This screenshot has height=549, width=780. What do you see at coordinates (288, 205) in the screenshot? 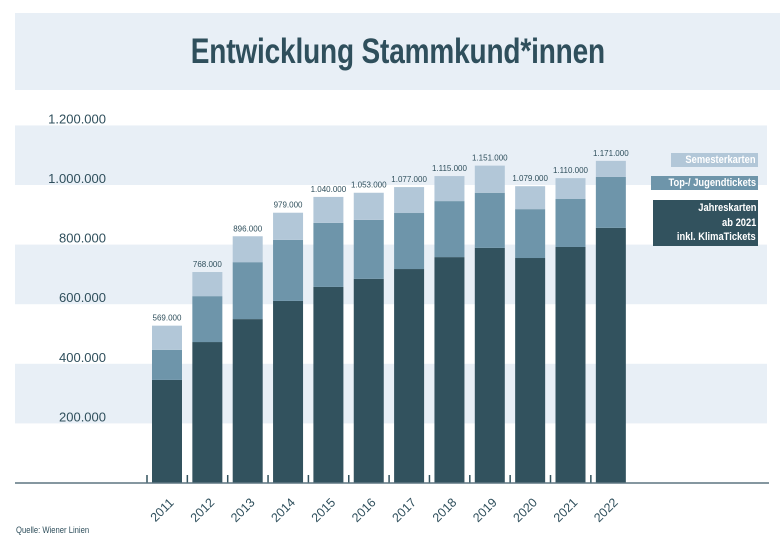
I see `total-label: 979.000` at bounding box center [288, 205].